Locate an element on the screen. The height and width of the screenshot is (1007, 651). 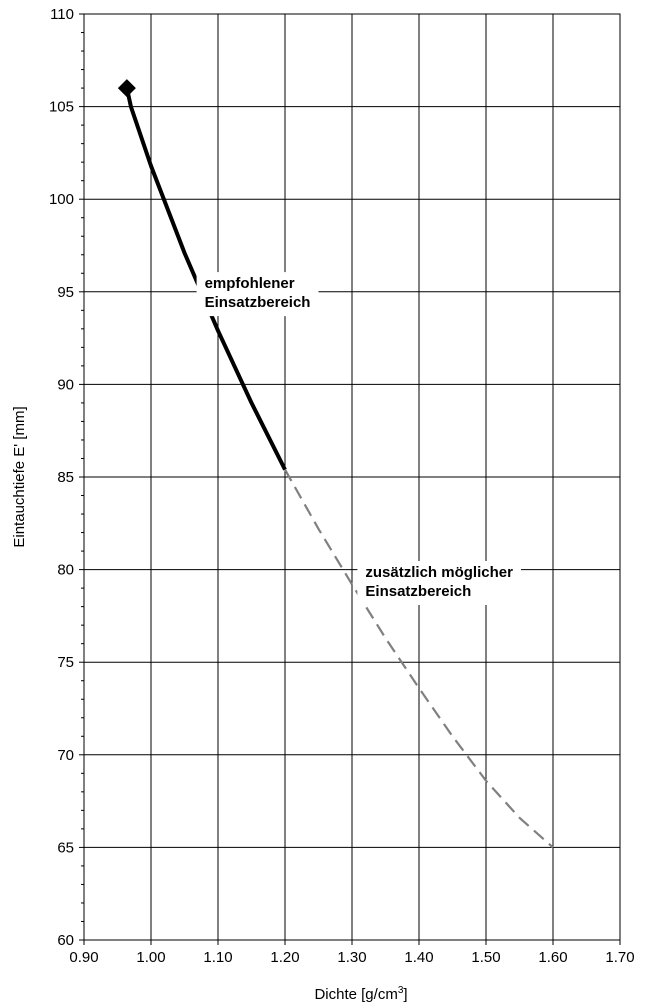
x-axis-label-text: Dichte [g/cm is located at coordinates (355, 994).